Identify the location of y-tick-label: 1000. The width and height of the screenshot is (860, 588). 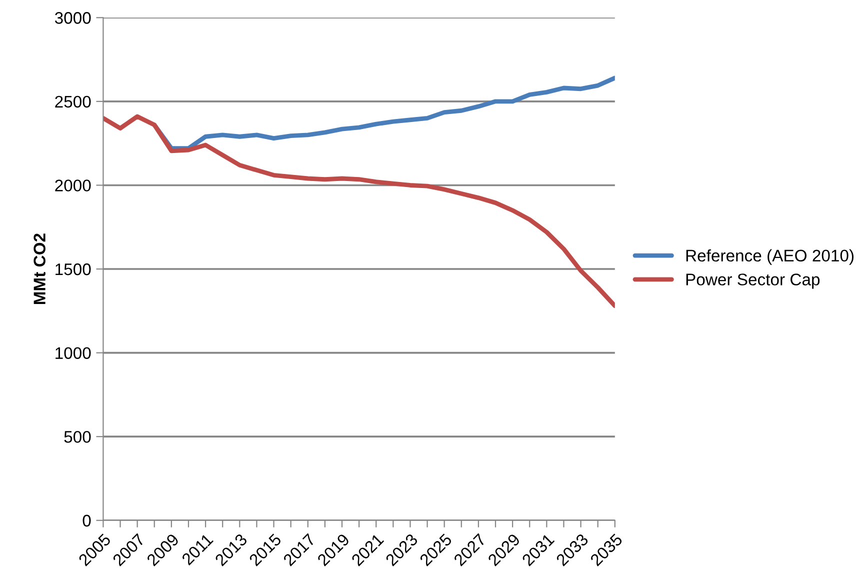
(73, 353).